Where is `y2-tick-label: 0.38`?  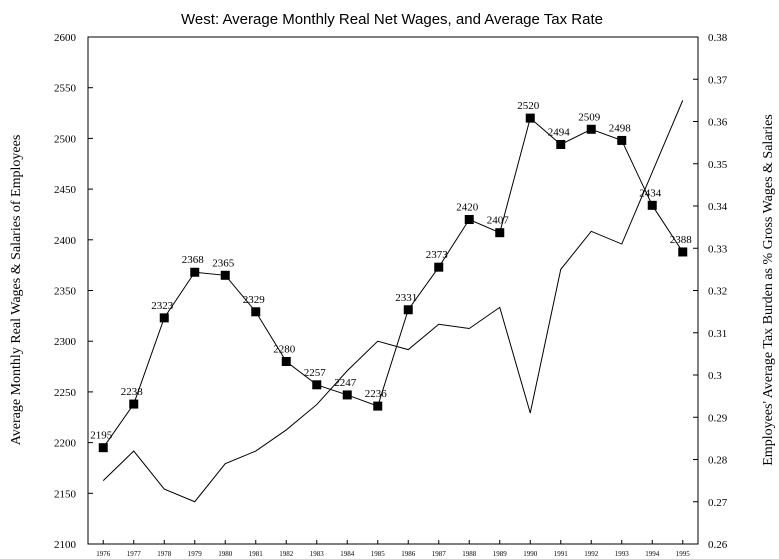 y2-tick-label: 0.38 is located at coordinates (718, 38).